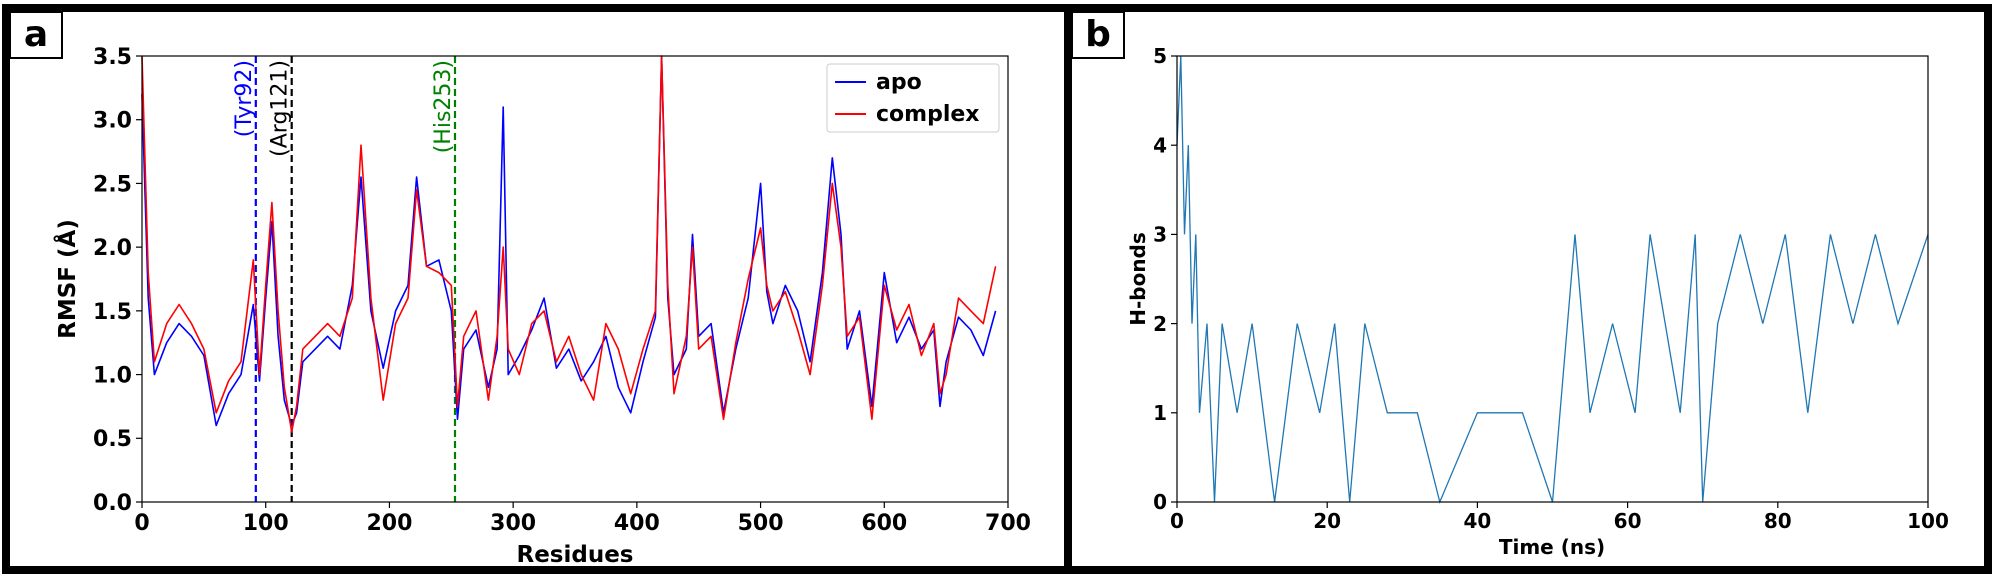 The width and height of the screenshot is (1995, 582). What do you see at coordinates (513, 523) in the screenshot?
I see `panel-a-xtick-label: 300` at bounding box center [513, 523].